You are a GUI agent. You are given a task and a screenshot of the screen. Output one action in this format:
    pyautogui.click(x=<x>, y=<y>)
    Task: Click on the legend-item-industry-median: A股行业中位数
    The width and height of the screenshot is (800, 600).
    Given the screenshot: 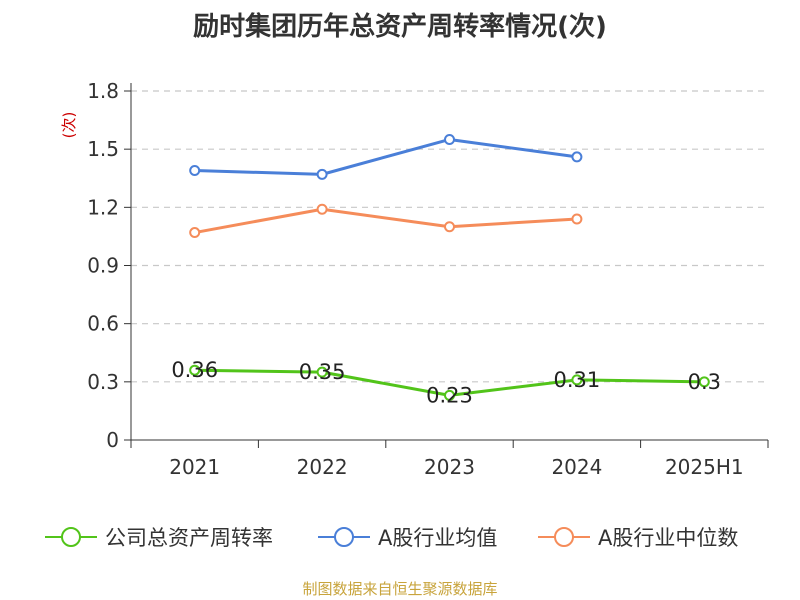 What is the action you would take?
    pyautogui.click(x=638, y=537)
    